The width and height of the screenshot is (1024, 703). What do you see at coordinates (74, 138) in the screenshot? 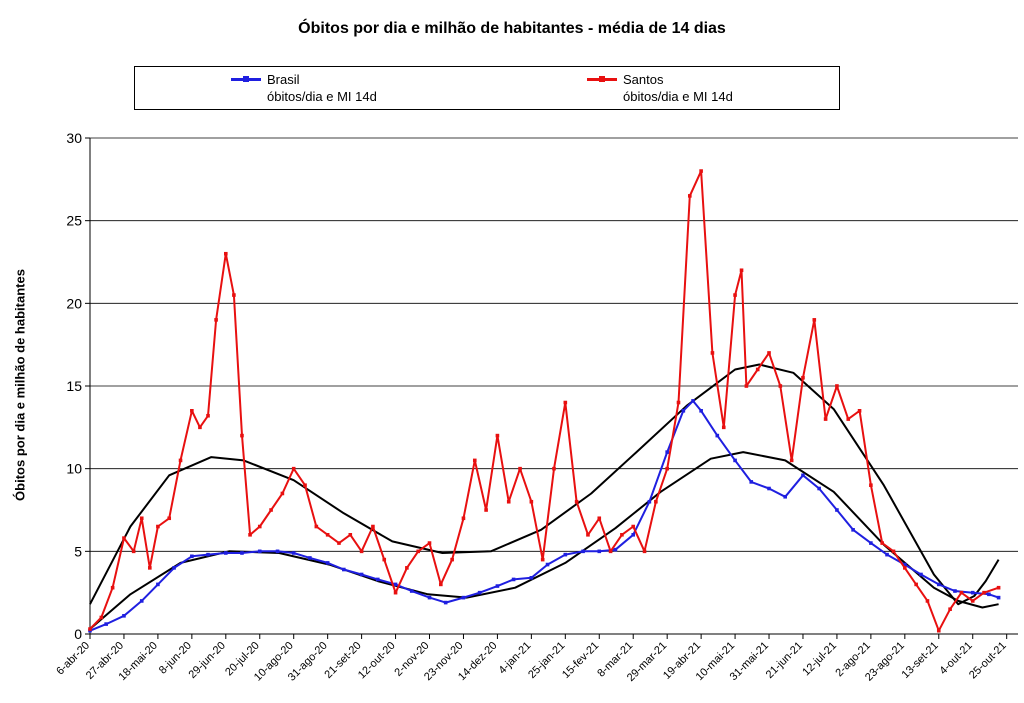
I see `y-tick-label-30: 30` at bounding box center [74, 138].